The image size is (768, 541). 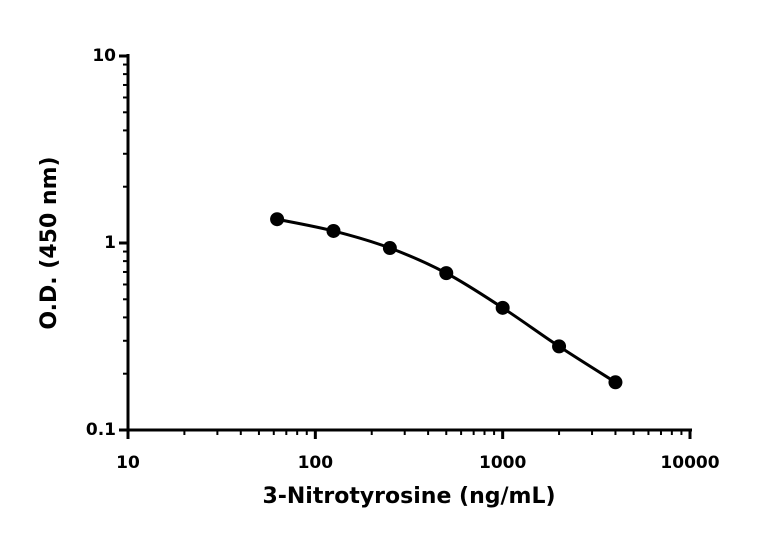 I want to click on x-tick-label: 10000, so click(x=689, y=463).